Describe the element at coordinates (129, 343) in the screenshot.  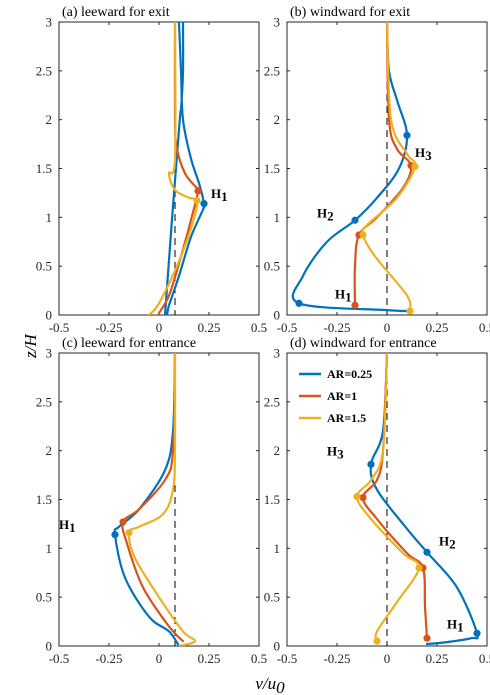
I see `panel-title: (c) leeward for entrance` at that location.